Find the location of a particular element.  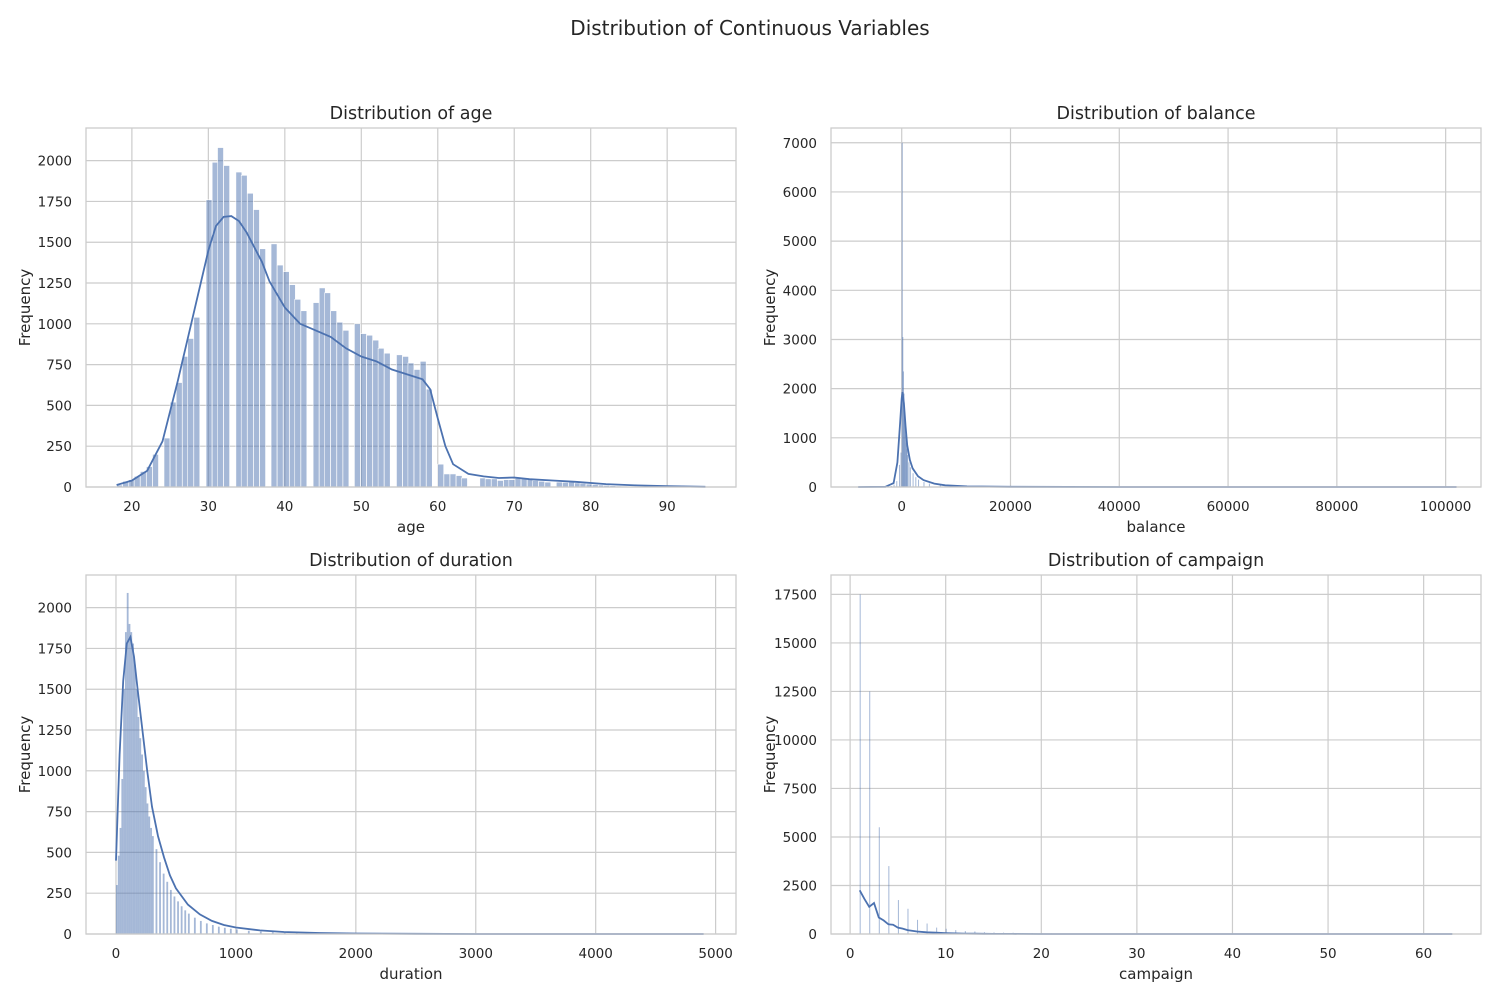

panel-title: Distribution of age is located at coordinates (411, 114).